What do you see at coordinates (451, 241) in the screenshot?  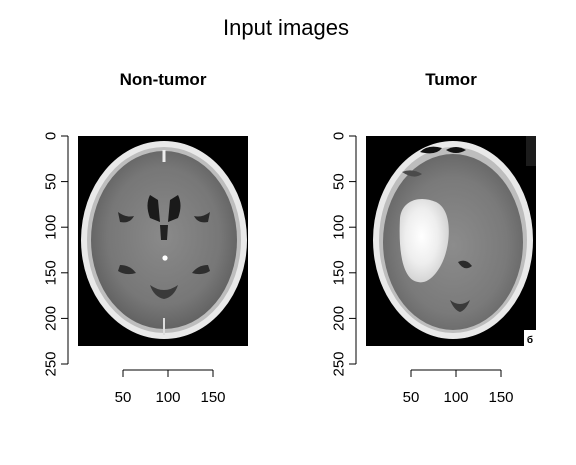 I see `ct-image-tumor: б` at bounding box center [451, 241].